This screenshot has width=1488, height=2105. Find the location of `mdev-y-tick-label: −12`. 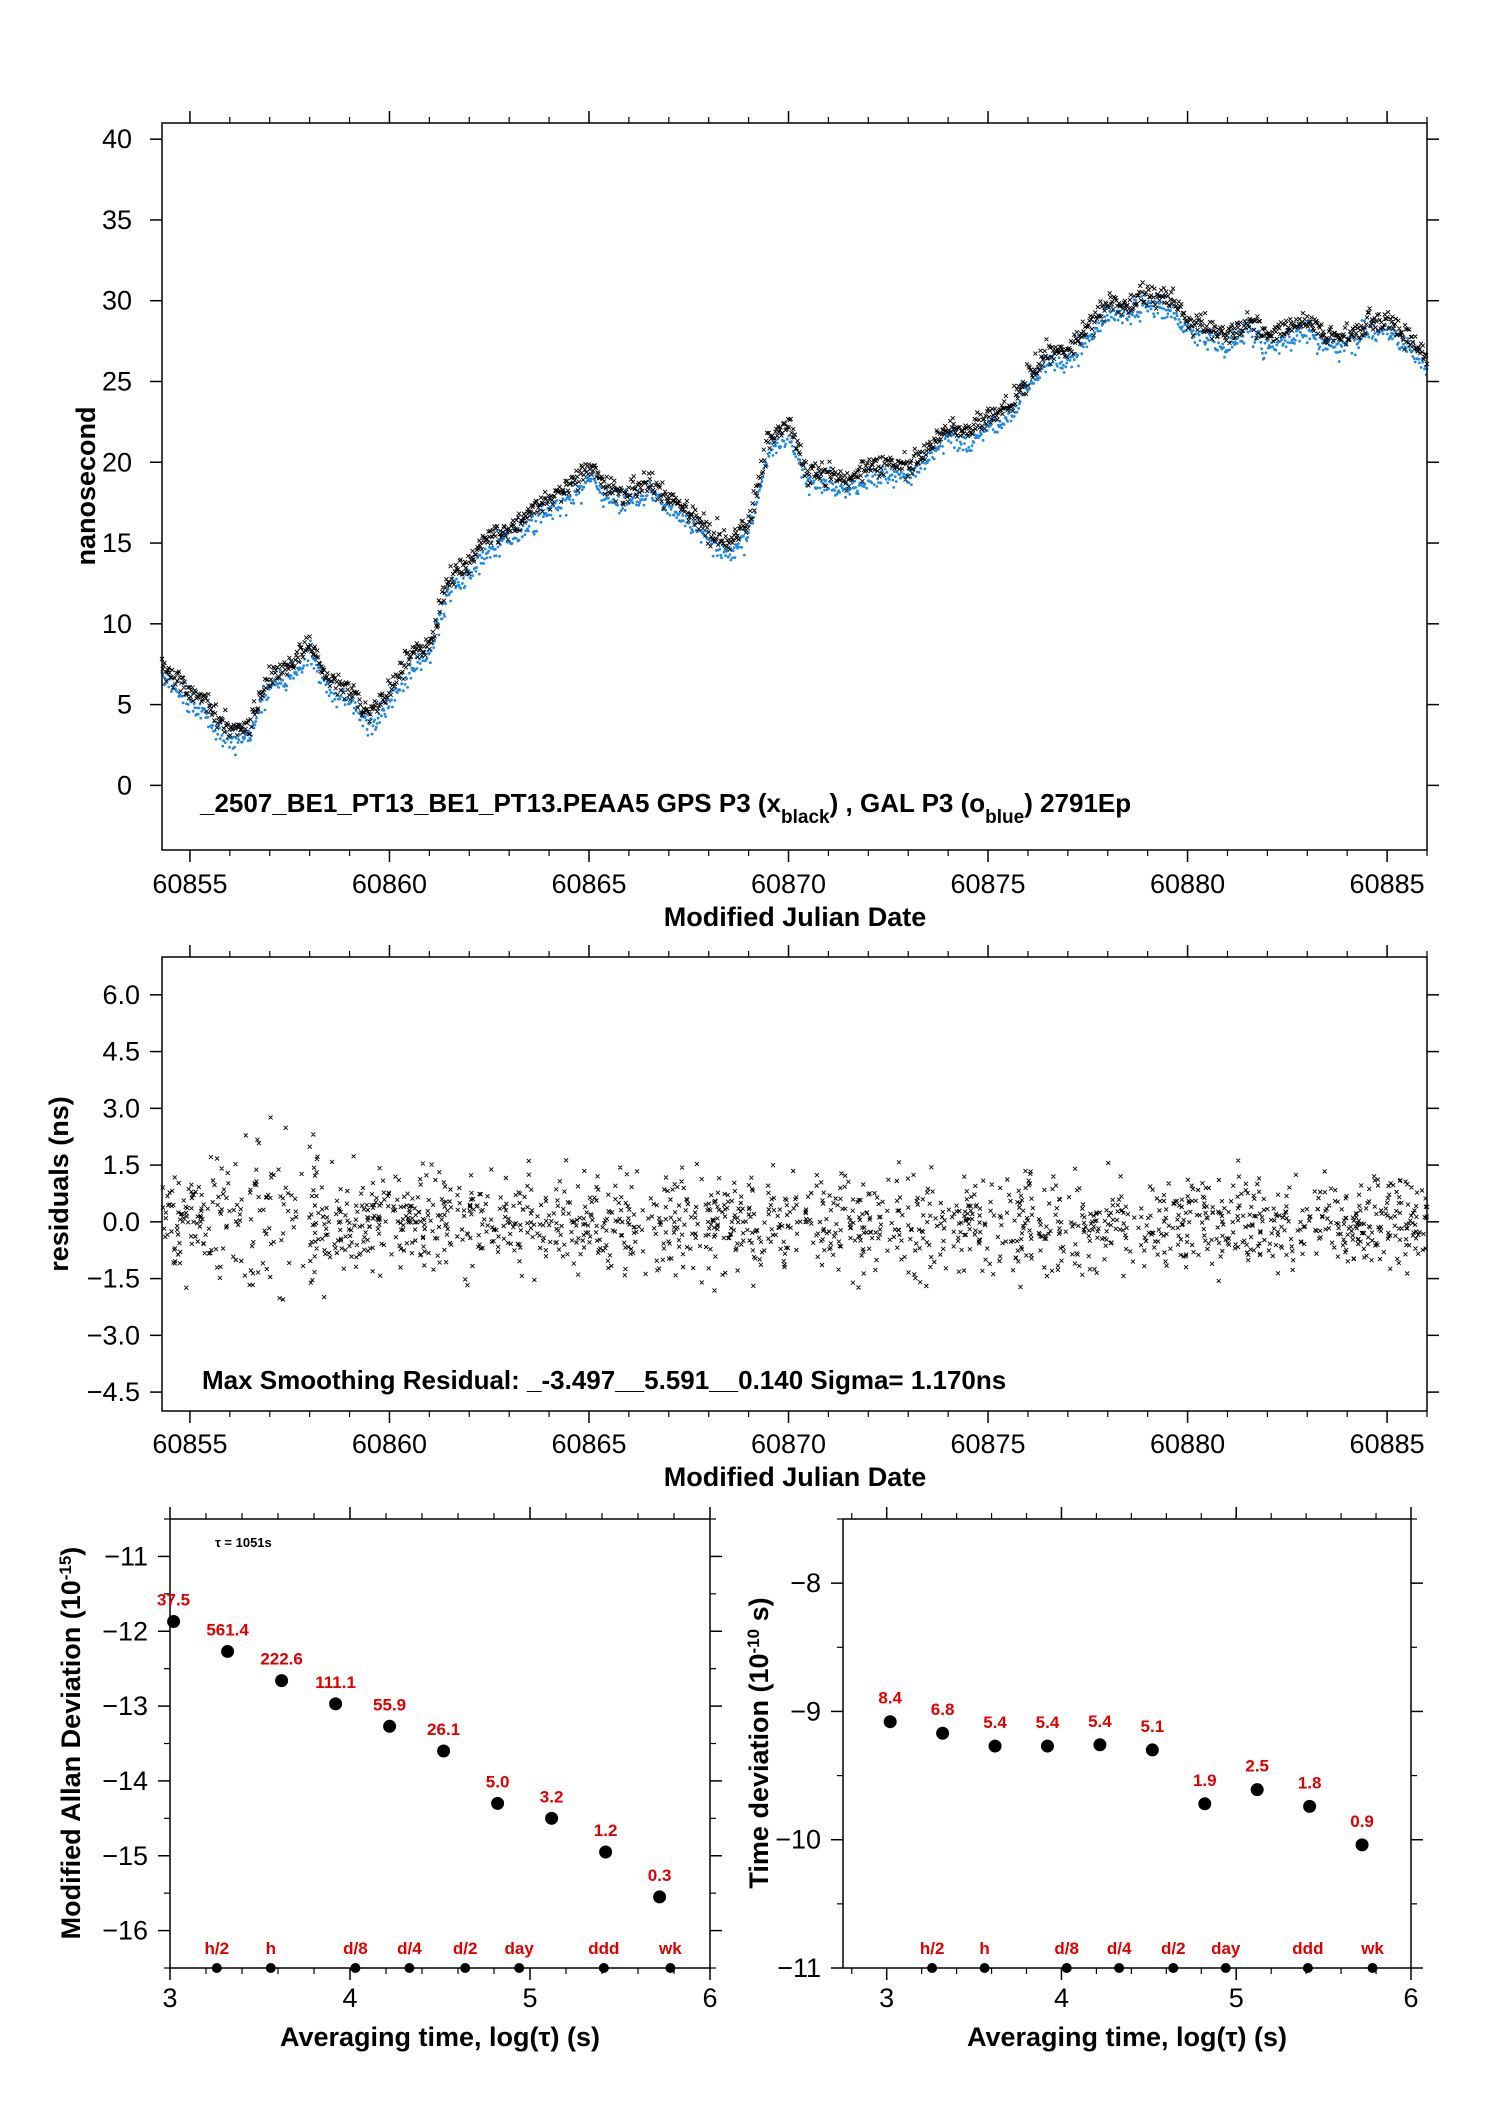

mdev-y-tick-label: −12 is located at coordinates (125, 1631).